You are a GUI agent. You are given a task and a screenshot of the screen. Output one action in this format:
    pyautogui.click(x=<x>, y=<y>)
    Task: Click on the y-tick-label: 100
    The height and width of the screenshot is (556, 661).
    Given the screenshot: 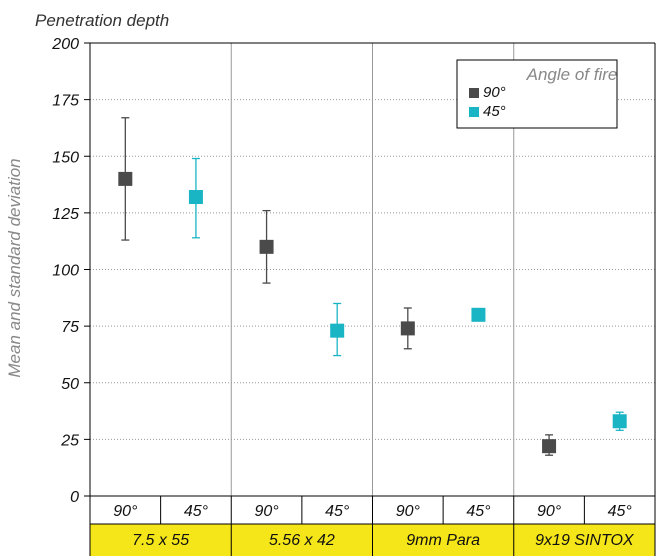 What is the action you would take?
    pyautogui.click(x=65, y=271)
    